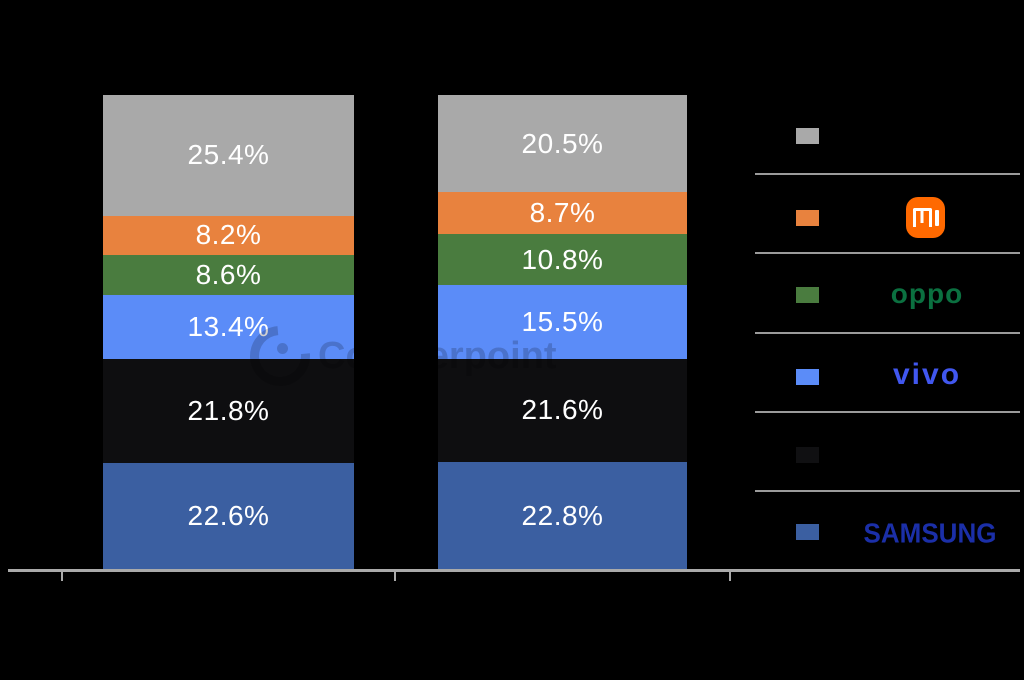  I want to click on segment-label: 10.8%, so click(562, 259).